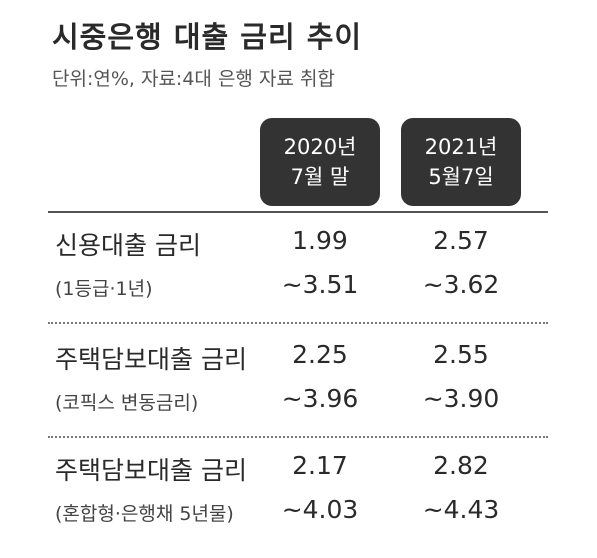 This screenshot has width=597, height=558. Describe the element at coordinates (461, 509) in the screenshot. I see `cell-value: ~4.43` at that location.